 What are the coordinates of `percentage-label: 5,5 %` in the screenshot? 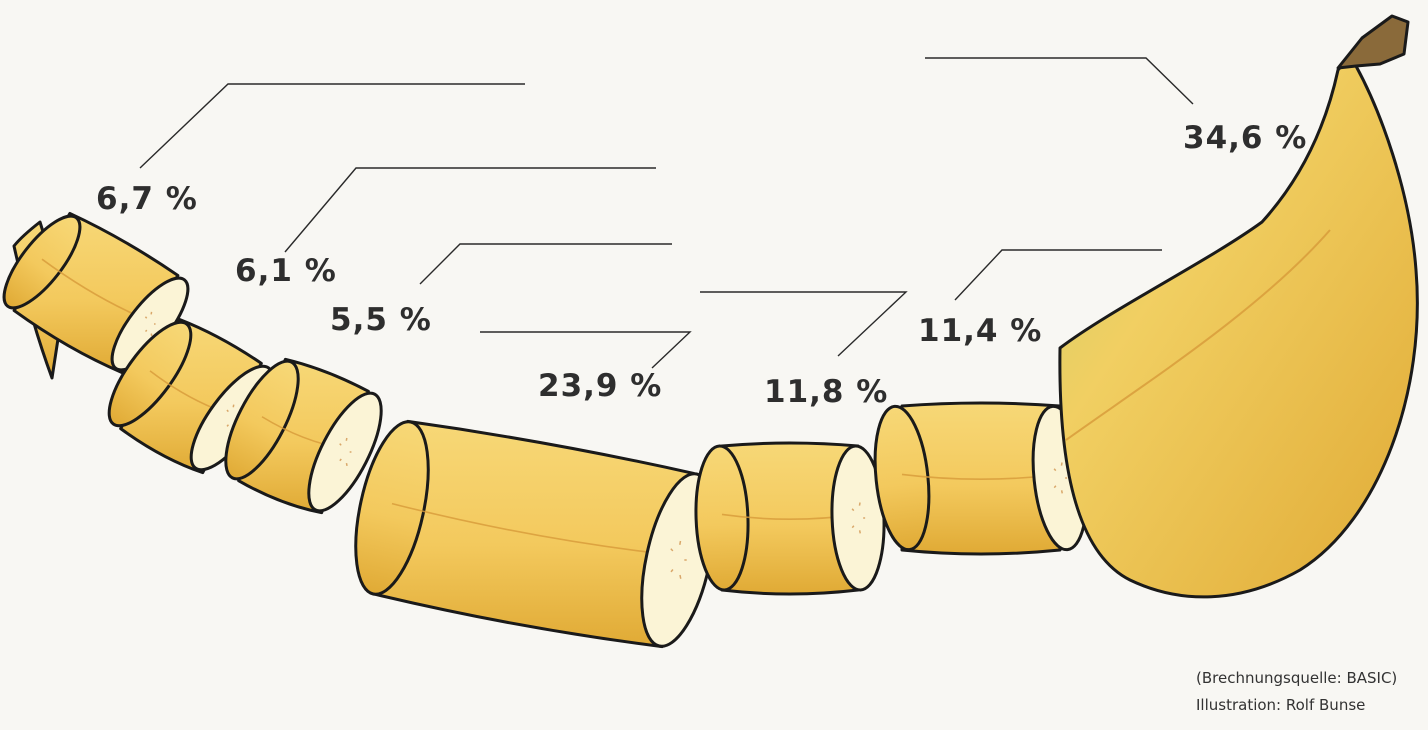 It's located at (381, 320).